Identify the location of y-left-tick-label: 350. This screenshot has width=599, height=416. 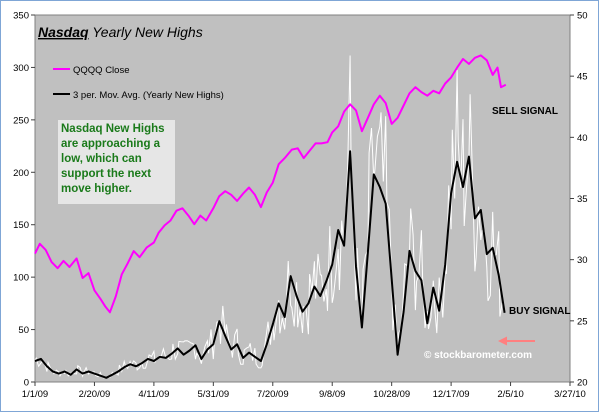
(21, 16).